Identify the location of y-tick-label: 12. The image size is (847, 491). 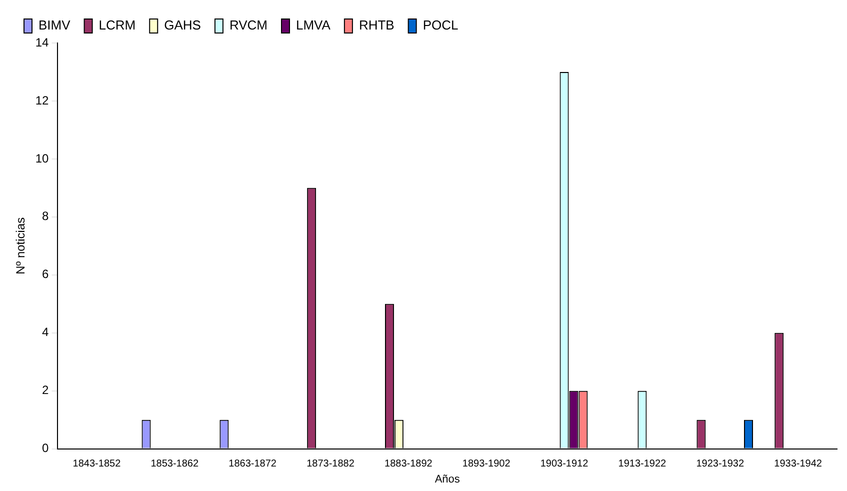
(42, 100).